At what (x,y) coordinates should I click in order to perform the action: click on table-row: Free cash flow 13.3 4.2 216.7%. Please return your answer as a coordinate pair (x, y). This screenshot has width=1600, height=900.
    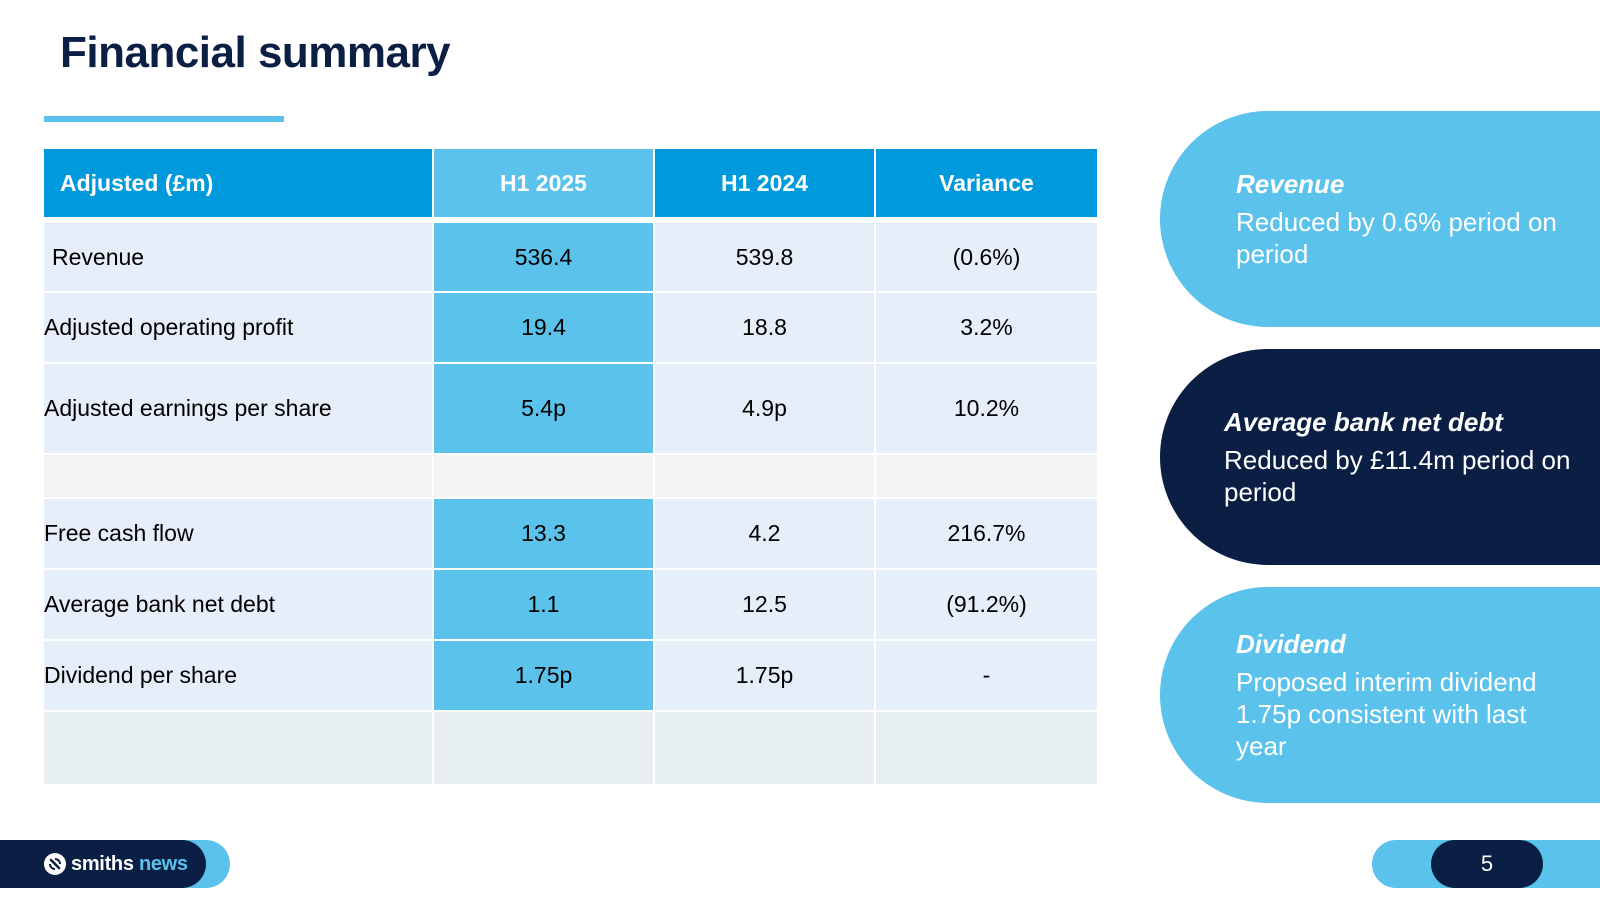
    Looking at the image, I should click on (570, 534).